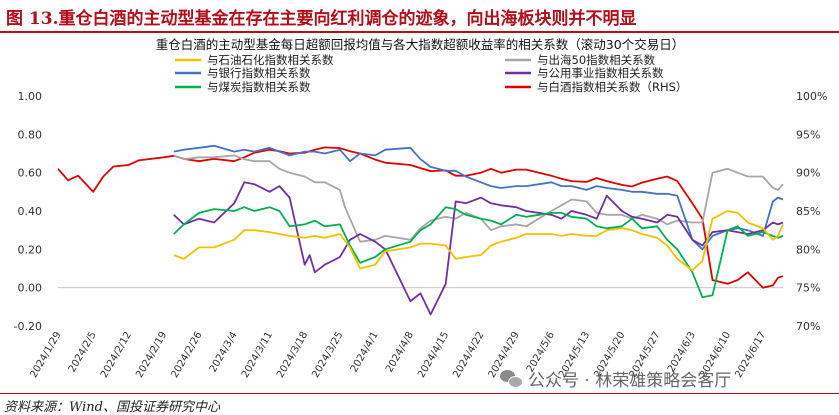 This screenshot has width=839, height=415. What do you see at coordinates (600, 73) in the screenshot?
I see `legend-label-utility: 与公用事业指数相关系数` at bounding box center [600, 73].